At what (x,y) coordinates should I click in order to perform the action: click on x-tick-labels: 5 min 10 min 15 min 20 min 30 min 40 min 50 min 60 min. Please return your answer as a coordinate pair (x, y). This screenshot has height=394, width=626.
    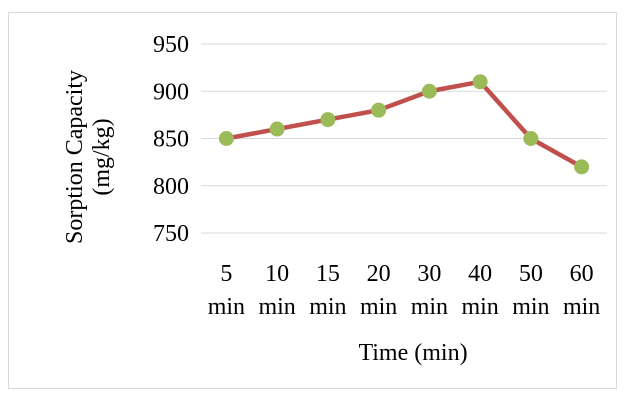
    Looking at the image, I should click on (404, 290).